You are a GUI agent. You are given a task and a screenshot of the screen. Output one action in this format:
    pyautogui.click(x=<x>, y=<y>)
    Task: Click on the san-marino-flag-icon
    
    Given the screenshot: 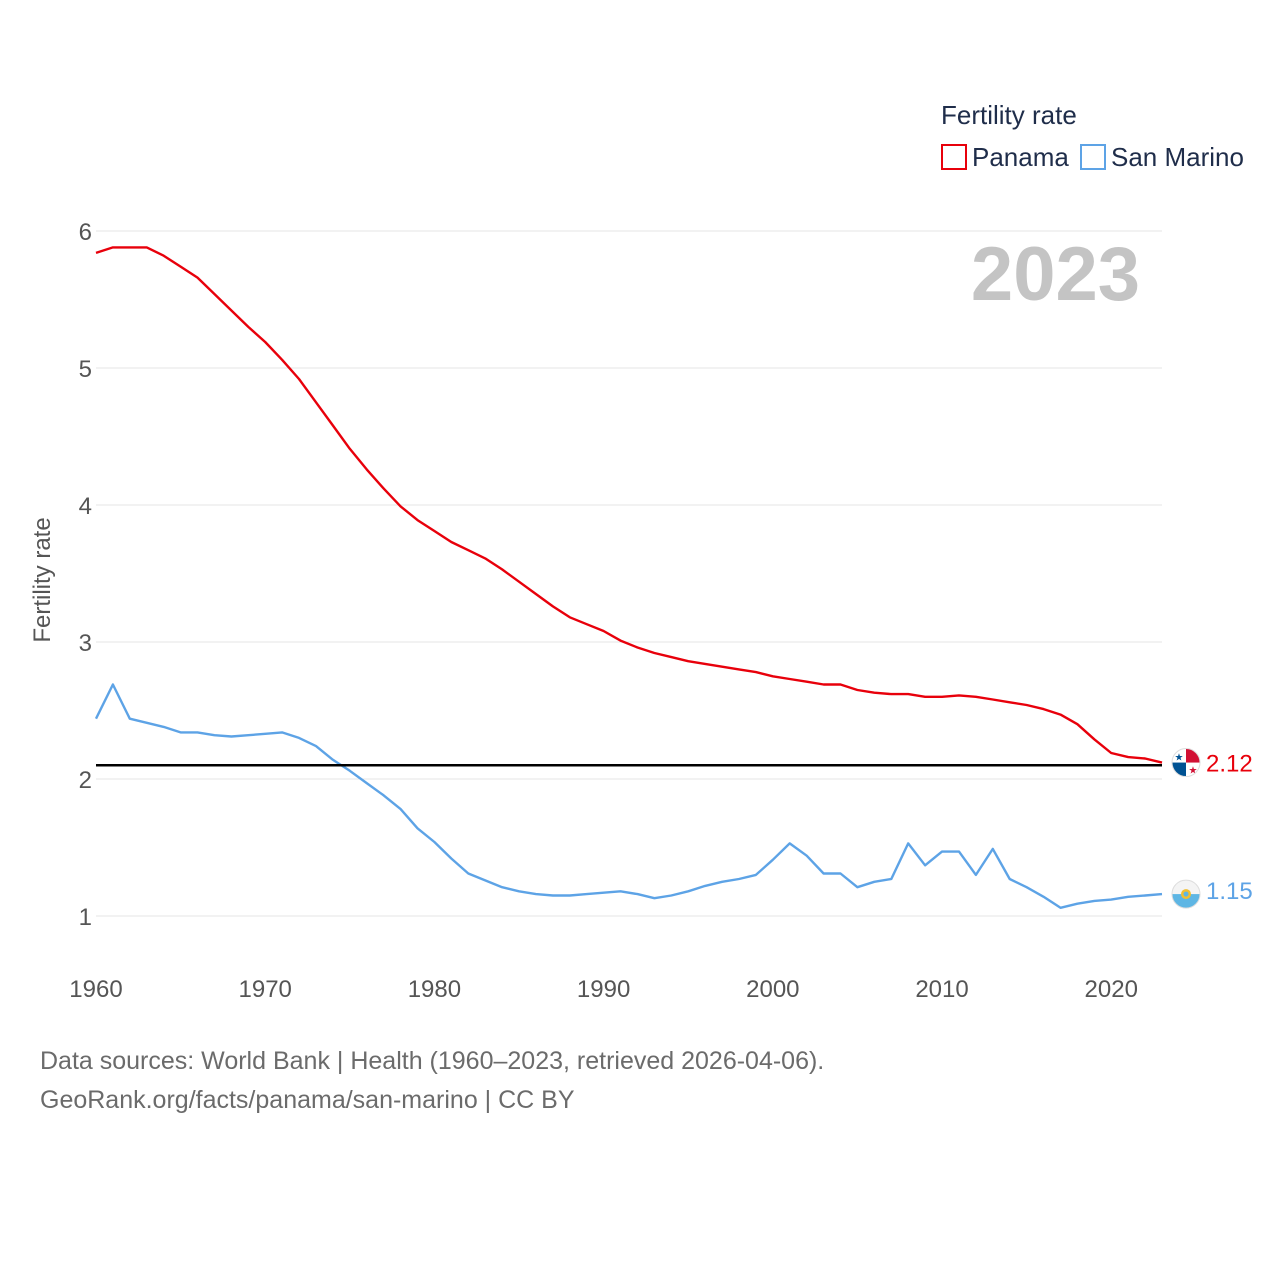 What is the action you would take?
    pyautogui.click(x=1186, y=894)
    